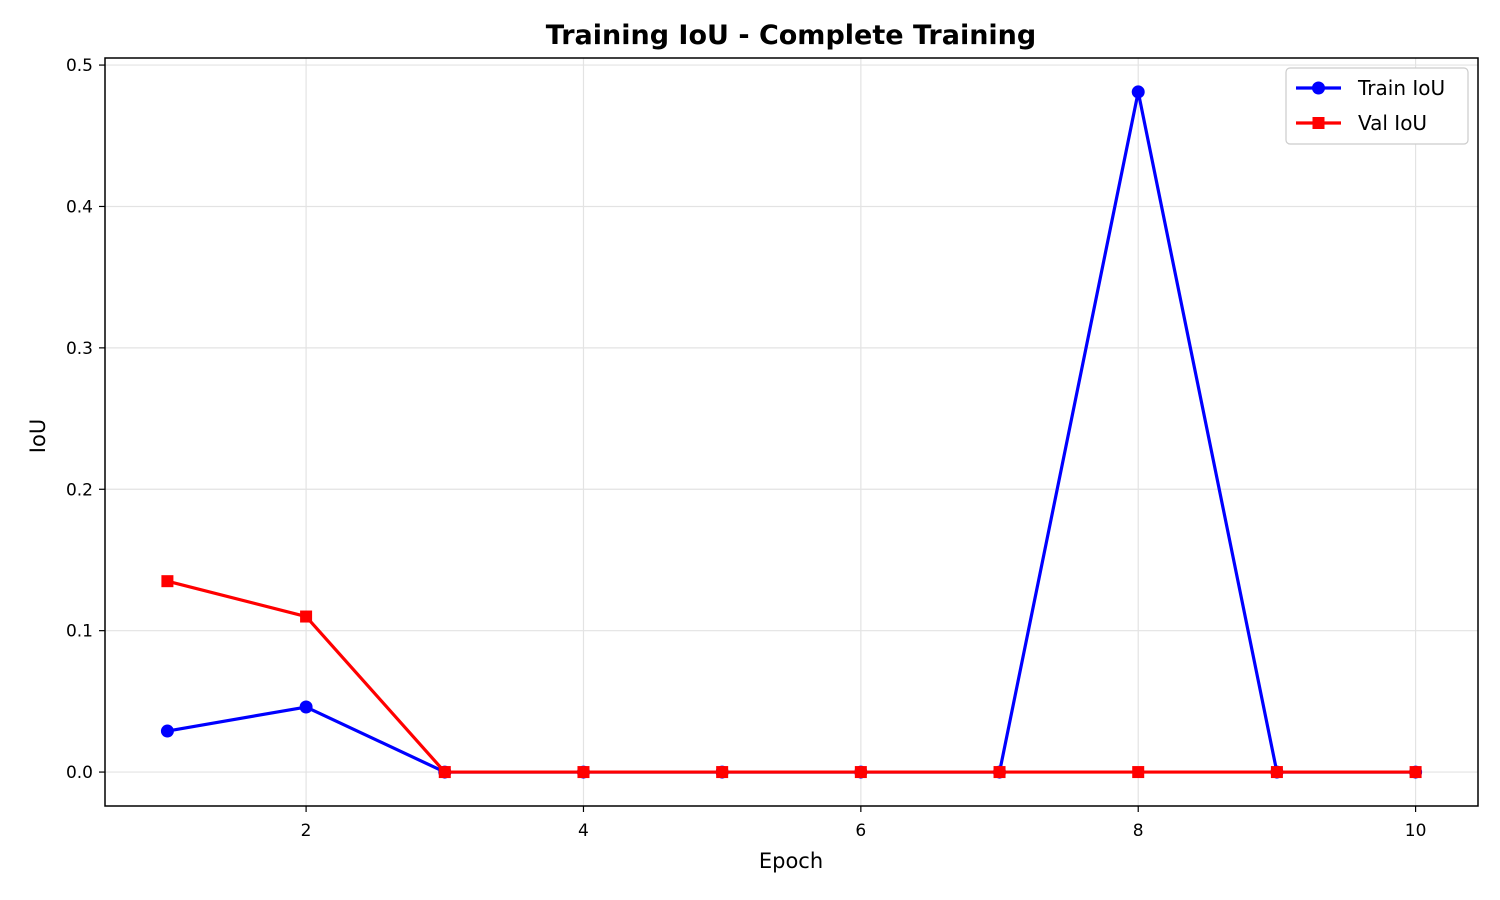 Image resolution: width=1500 pixels, height=900 pixels. Describe the element at coordinates (791, 35) in the screenshot. I see `chart-title: Training IoU - Complete Training` at that location.